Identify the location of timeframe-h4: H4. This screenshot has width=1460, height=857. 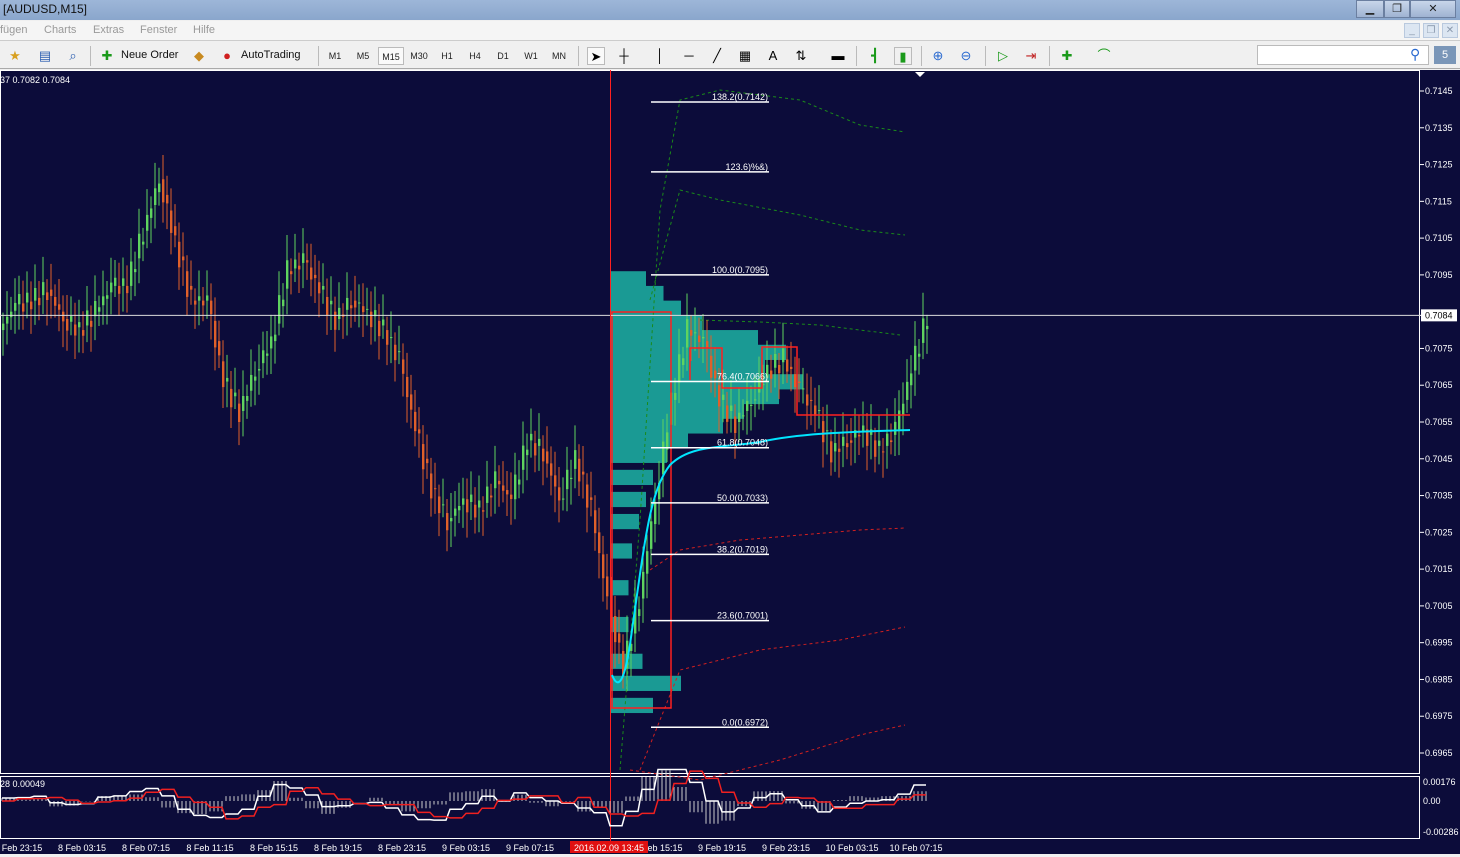
(475, 56).